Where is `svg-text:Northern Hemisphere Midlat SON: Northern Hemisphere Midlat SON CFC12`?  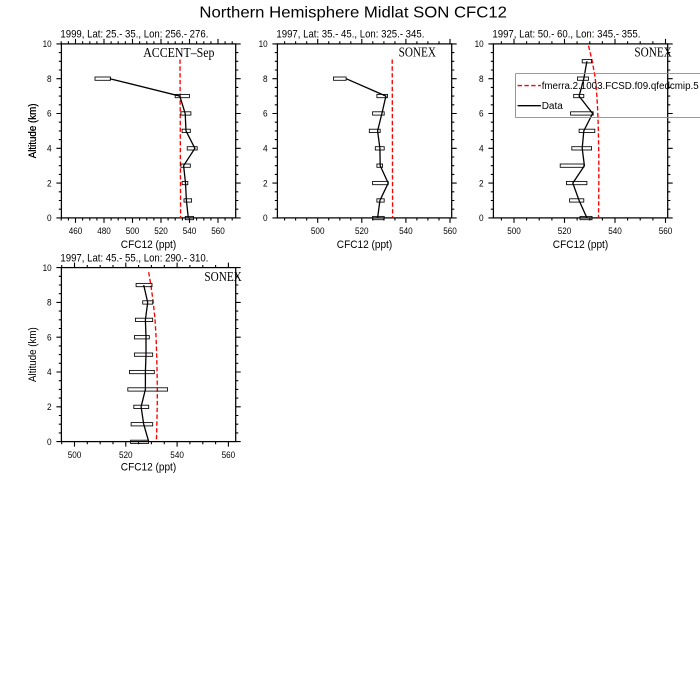 svg-text:Northern Hemisphere Midlat SON: Northern Hemisphere Midlat SON CFC12 is located at coordinates (353, 12).